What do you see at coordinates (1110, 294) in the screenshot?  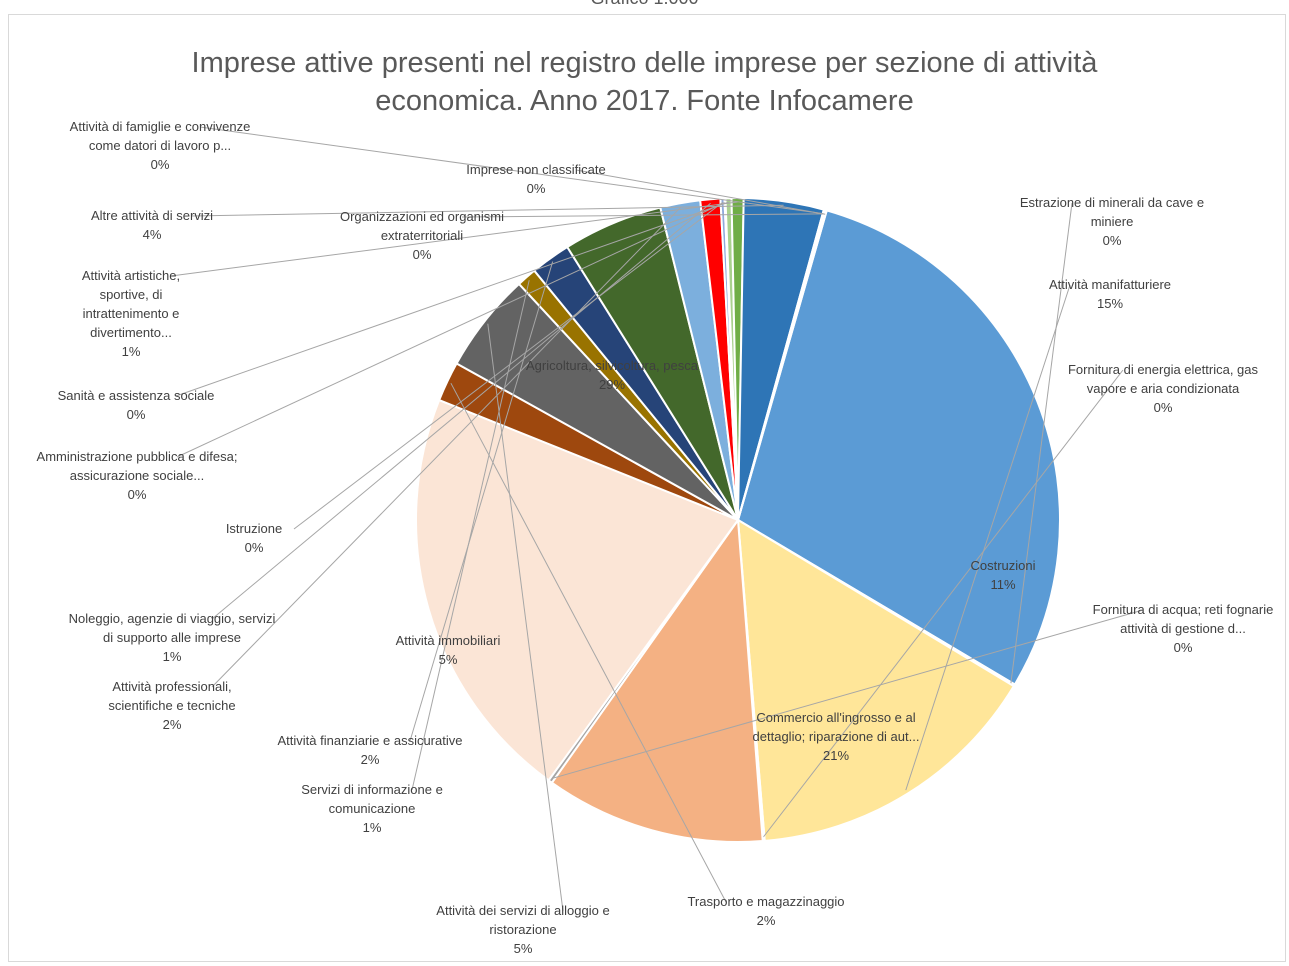 I see `slice-label: Attività manifatturiere 15%` at bounding box center [1110, 294].